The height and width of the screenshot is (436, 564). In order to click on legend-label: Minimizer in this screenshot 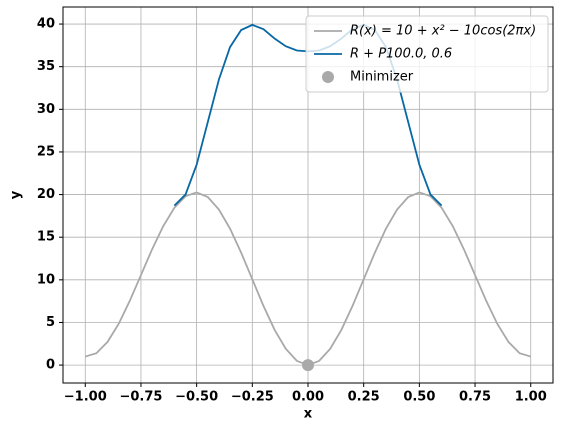, I will do `click(382, 77)`.